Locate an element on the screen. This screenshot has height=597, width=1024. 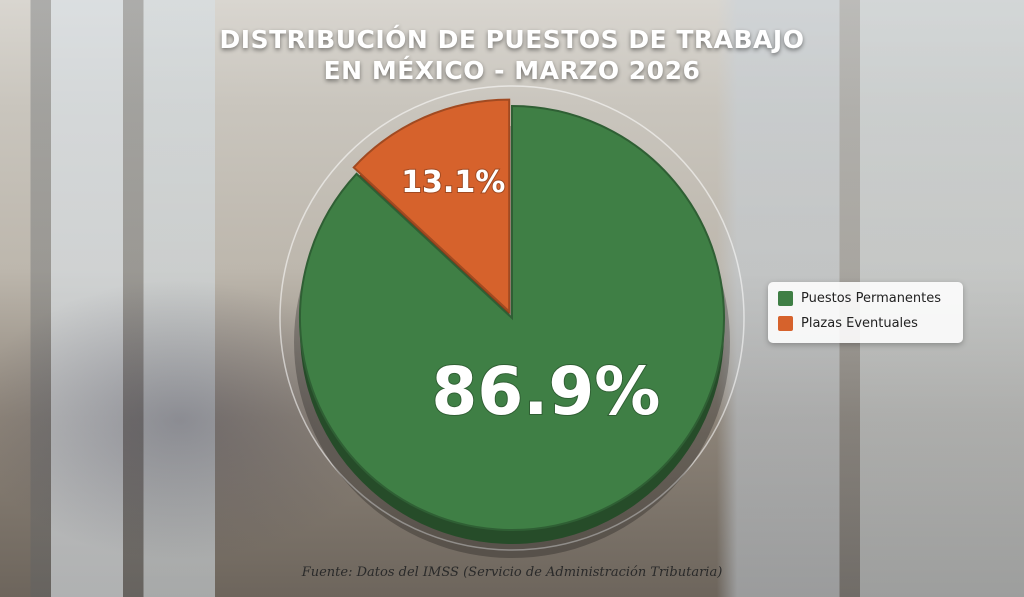
legend-label: Plazas Eventuales is located at coordinates (859, 323).